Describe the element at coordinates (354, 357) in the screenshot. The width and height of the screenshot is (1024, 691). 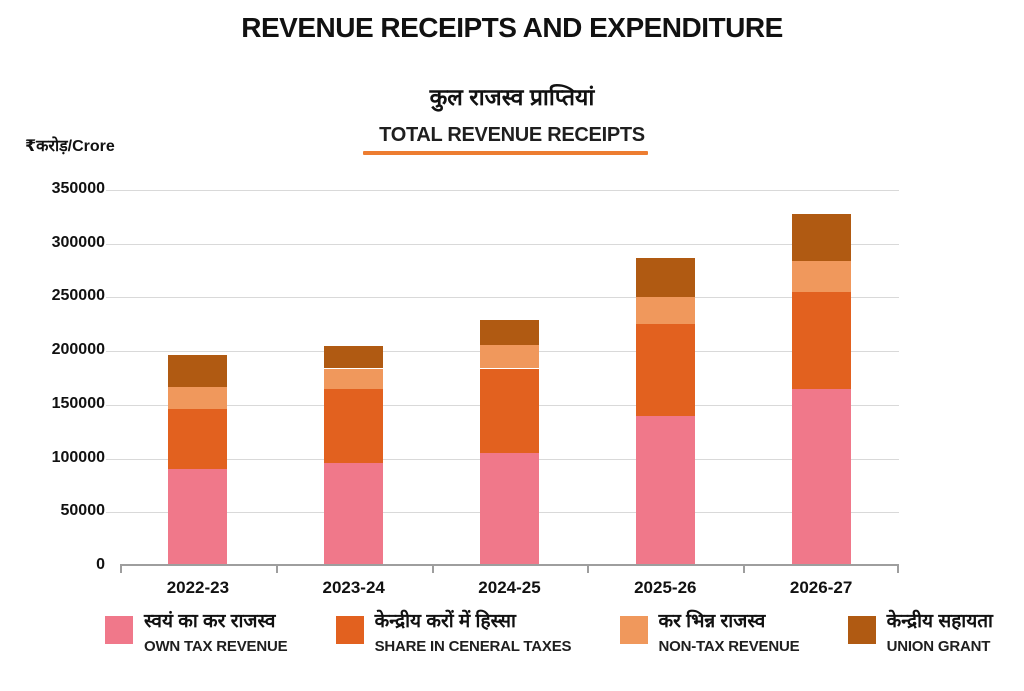
I see `bar-segment-2023-24-union-grant` at that location.